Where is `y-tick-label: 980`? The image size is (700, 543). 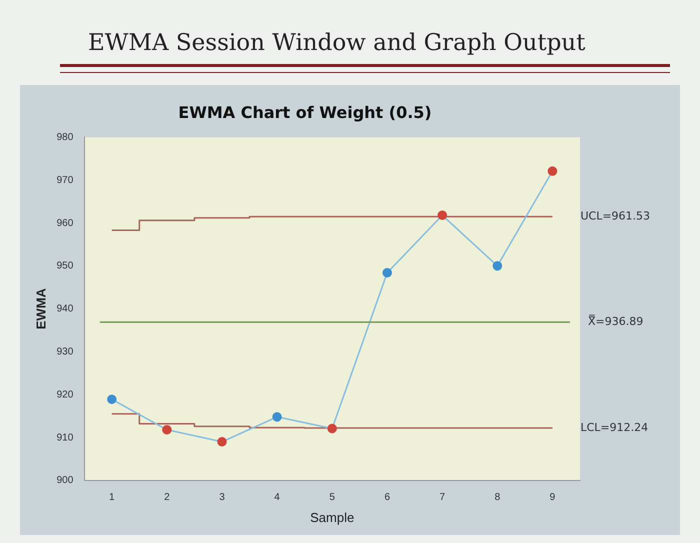
y-tick-label: 980 is located at coordinates (65, 137).